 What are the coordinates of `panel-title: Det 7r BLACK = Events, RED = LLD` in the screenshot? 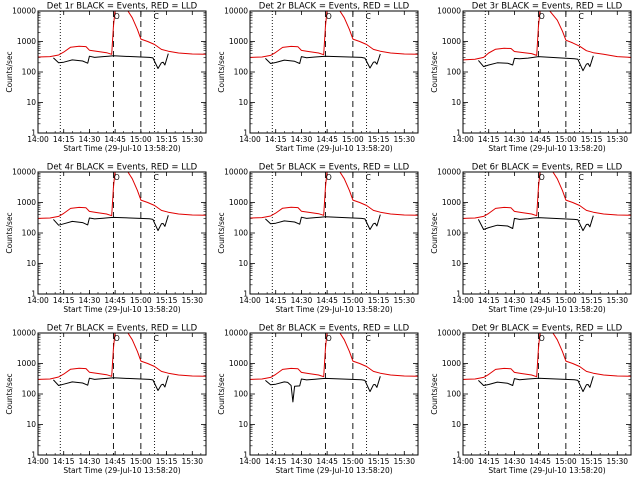 It's located at (122, 329).